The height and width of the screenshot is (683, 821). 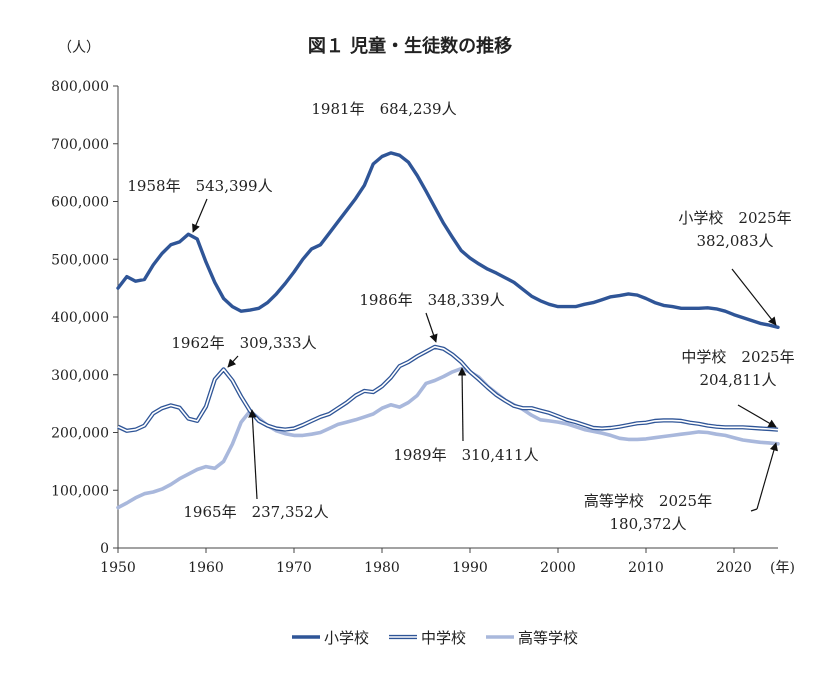 I want to click on annotation-label: 1965年 237,352人, so click(x=255, y=512).